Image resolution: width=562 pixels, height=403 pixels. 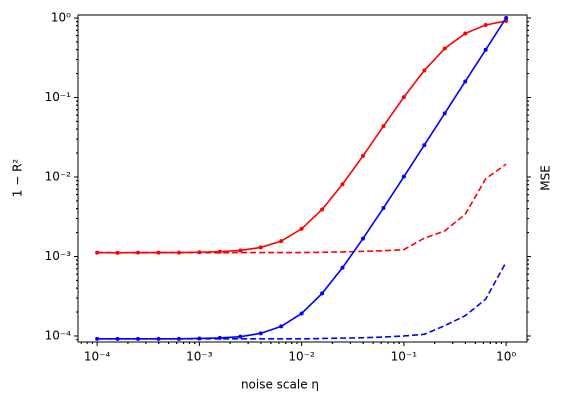 What do you see at coordinates (302, 300) in the screenshot?
I see `series-line` at bounding box center [302, 300].